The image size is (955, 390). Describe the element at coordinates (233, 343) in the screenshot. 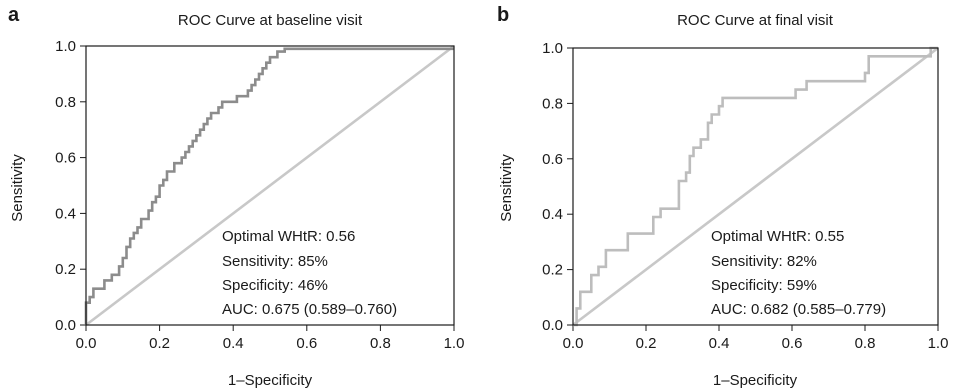

I see `panel-a-x-tick-label-2: 0.4` at that location.